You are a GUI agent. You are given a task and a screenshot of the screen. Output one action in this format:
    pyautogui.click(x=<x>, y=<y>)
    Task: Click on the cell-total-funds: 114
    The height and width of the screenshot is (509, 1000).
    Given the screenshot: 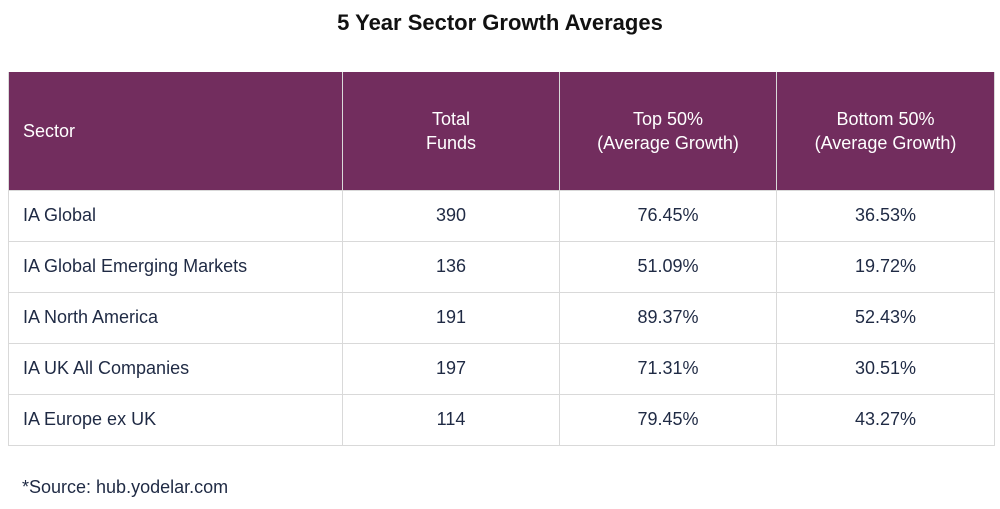 What is the action you would take?
    pyautogui.click(x=451, y=419)
    